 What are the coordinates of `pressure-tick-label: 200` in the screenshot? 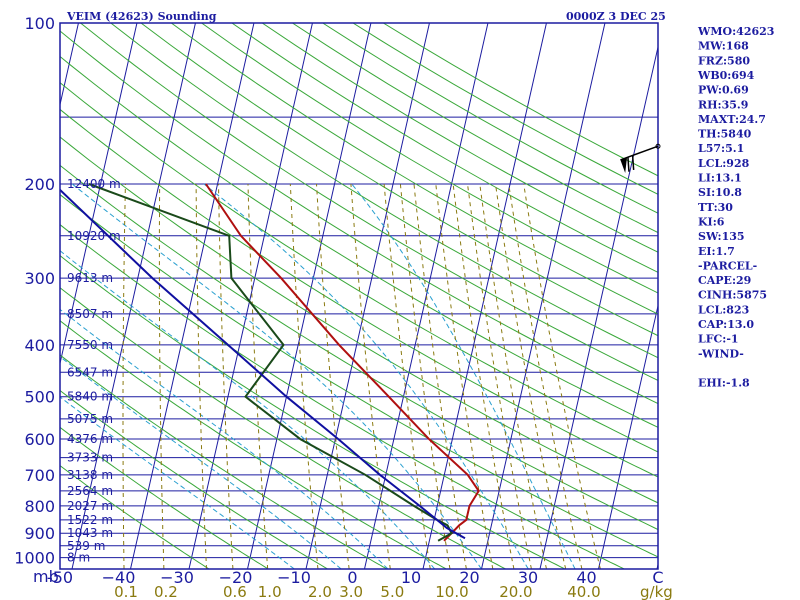 It's located at (39, 184).